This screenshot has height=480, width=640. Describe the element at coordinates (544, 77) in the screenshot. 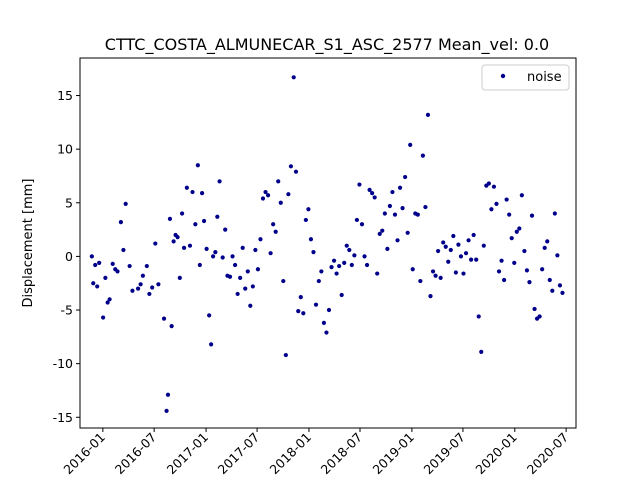

I see `legend-label-noise: noise` at that location.